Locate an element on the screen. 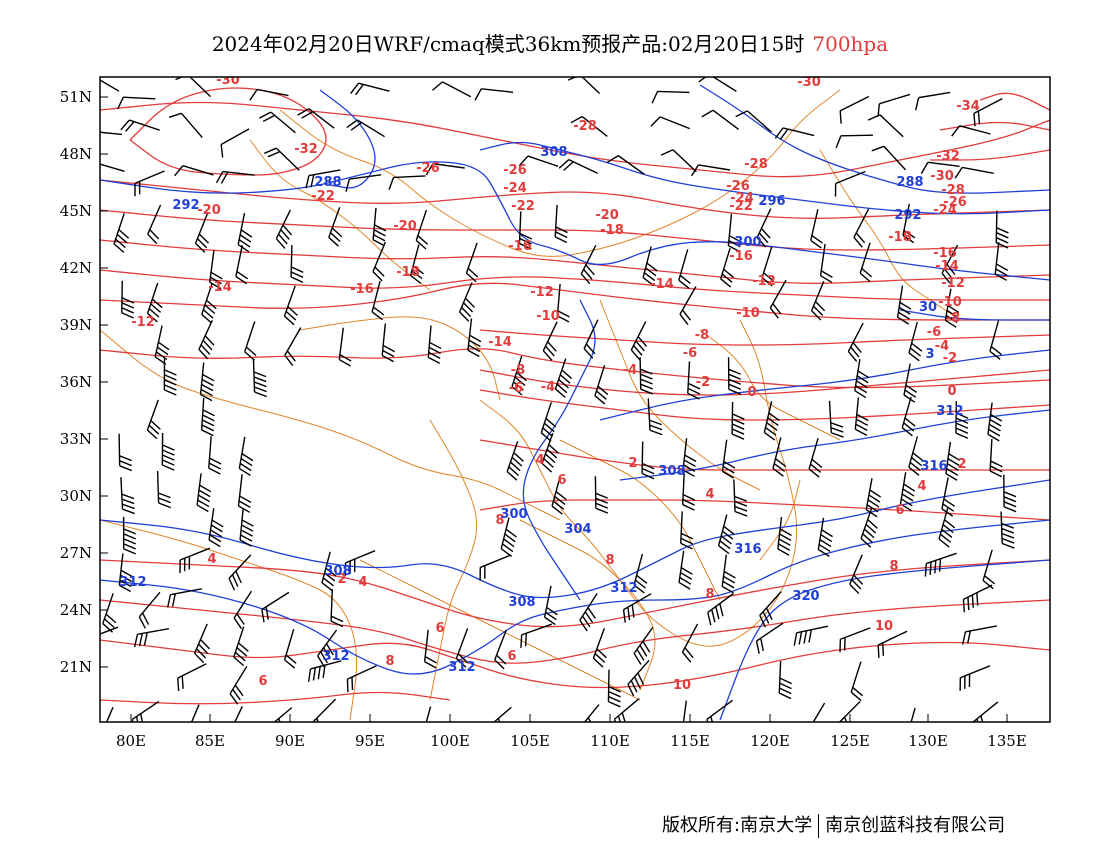 The width and height of the screenshot is (1100, 850). height-label: 292 is located at coordinates (185, 205).